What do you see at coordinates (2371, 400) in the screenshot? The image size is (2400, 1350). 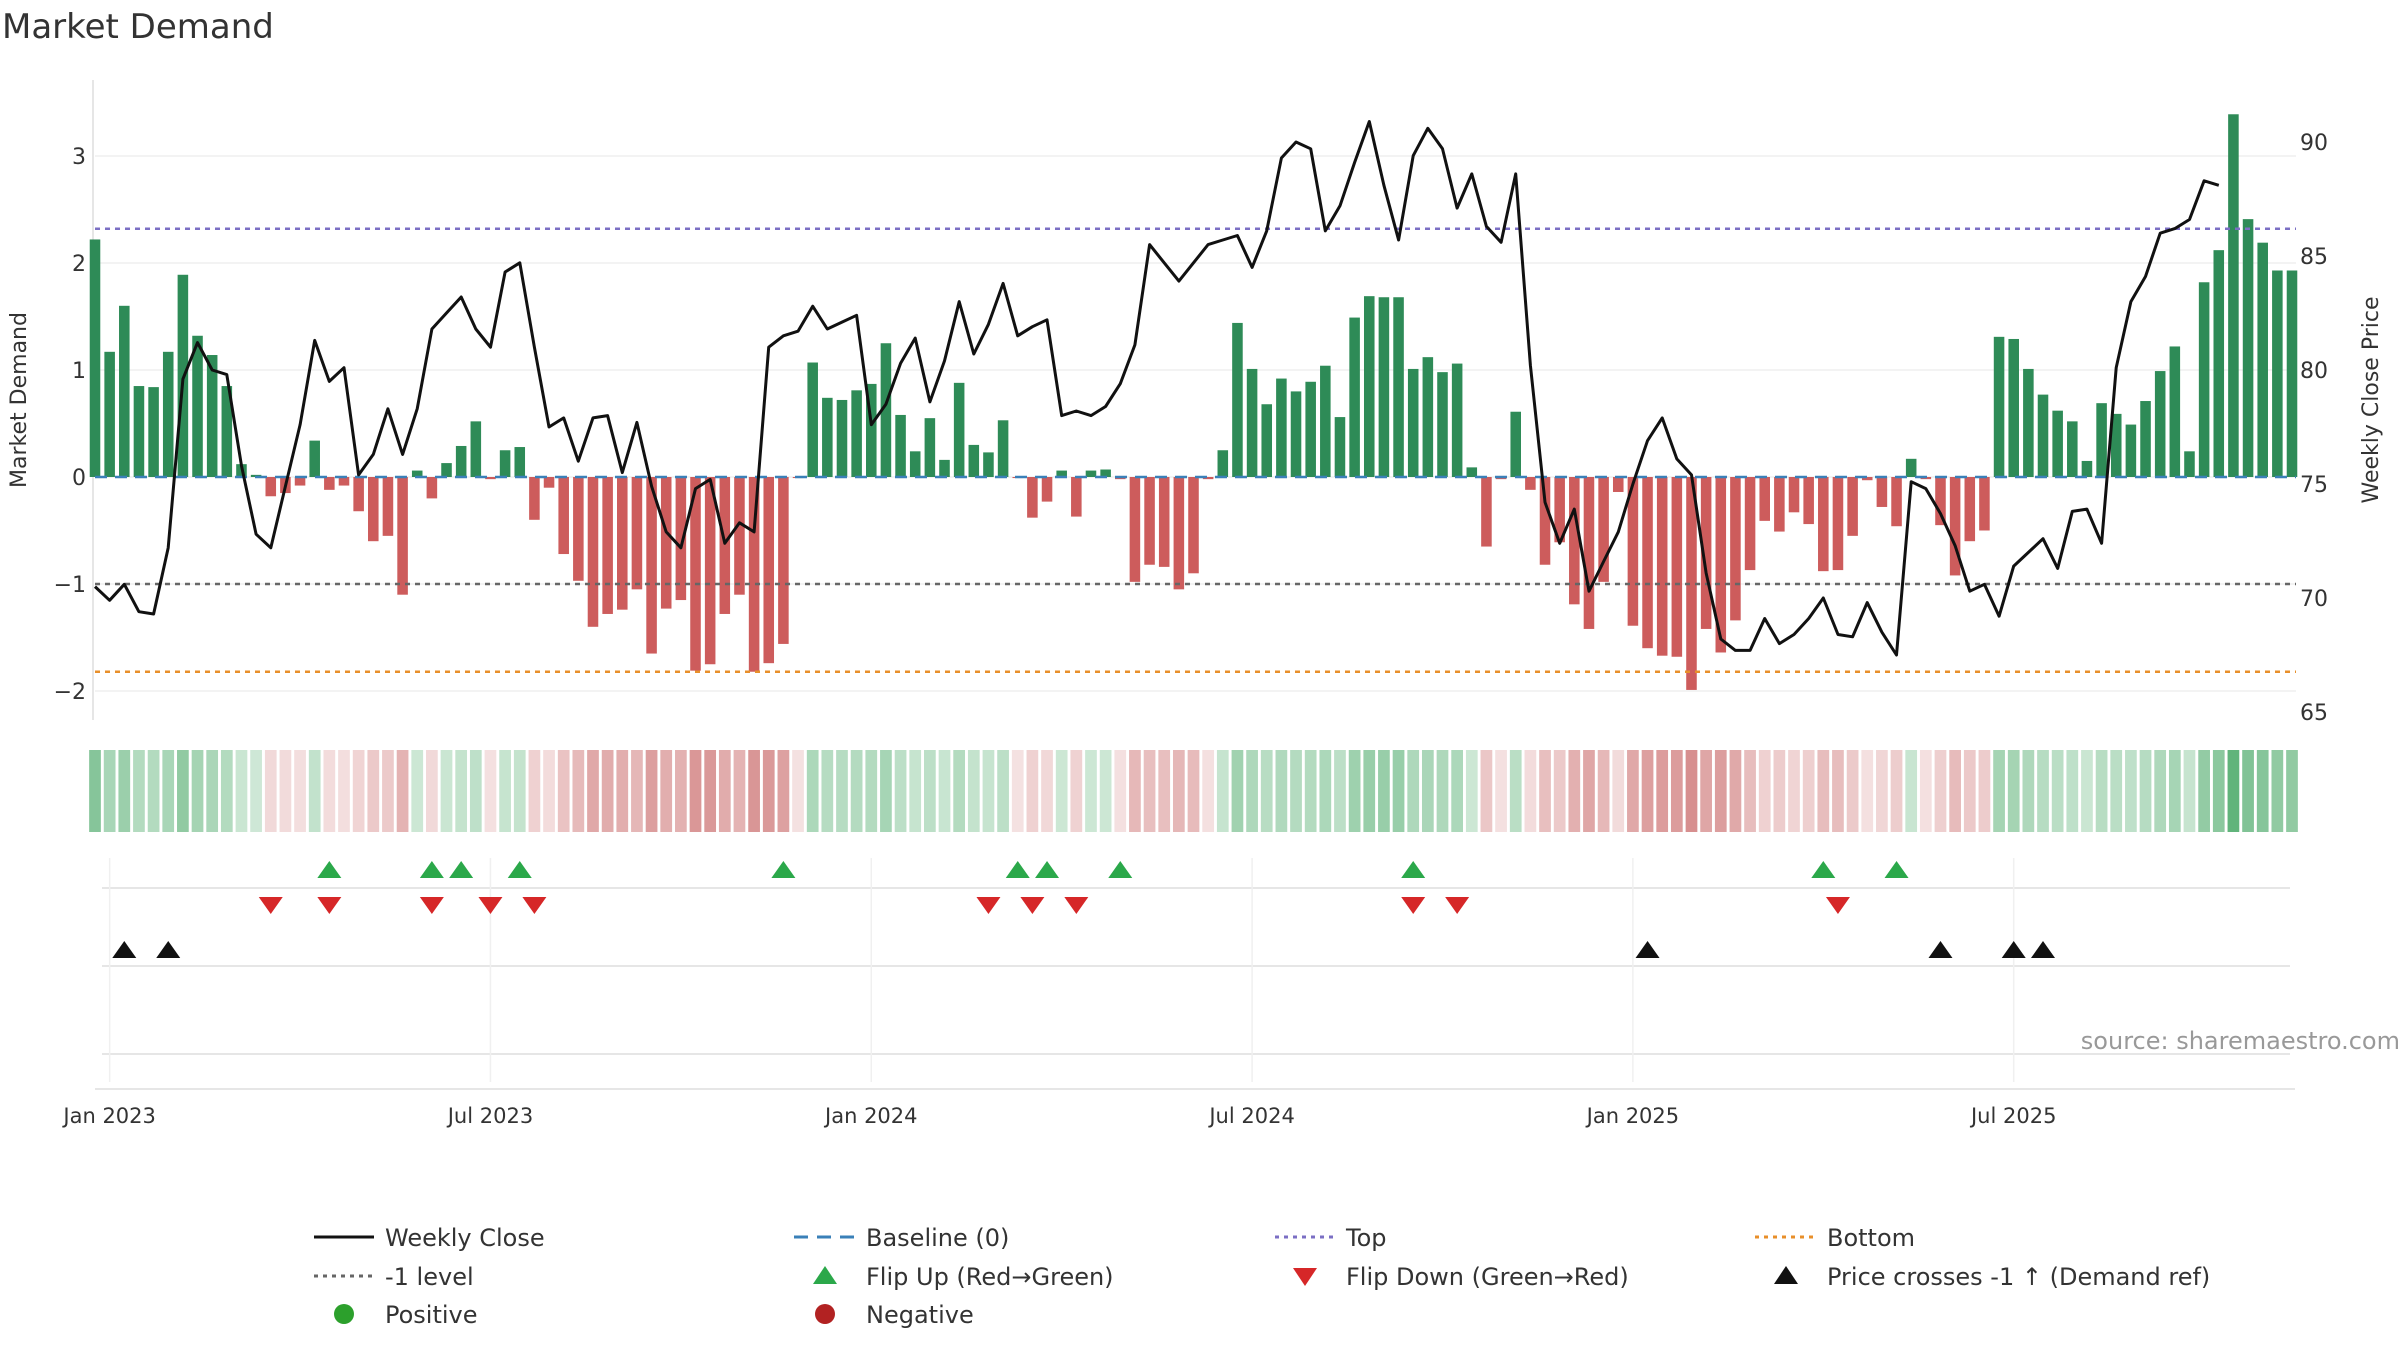 I see `right-axis-label: Weekly Close Price` at bounding box center [2371, 400].